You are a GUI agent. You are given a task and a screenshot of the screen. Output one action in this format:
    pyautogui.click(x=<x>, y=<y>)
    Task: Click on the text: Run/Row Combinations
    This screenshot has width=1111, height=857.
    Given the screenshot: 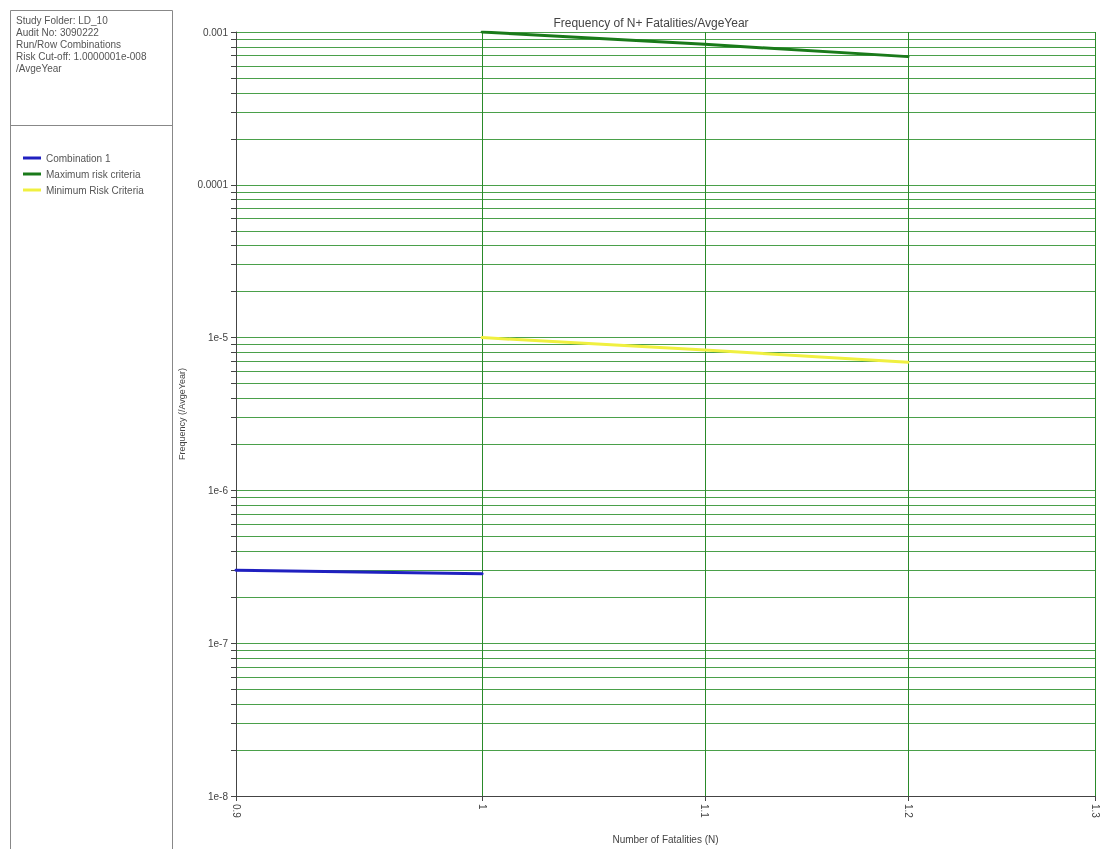 What is the action you would take?
    pyautogui.click(x=69, y=44)
    